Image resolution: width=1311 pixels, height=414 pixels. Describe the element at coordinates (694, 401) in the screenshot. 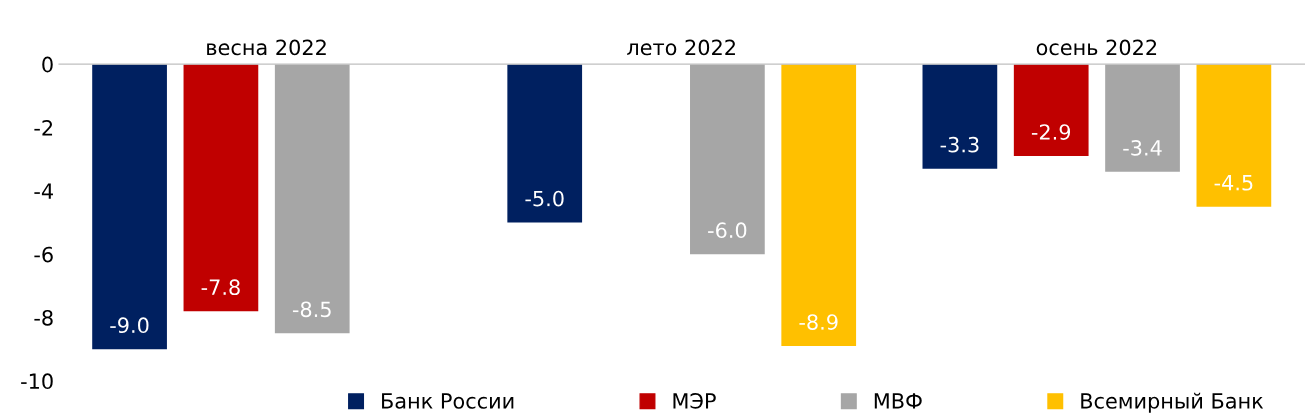

I see `legend-label: МЭР` at that location.